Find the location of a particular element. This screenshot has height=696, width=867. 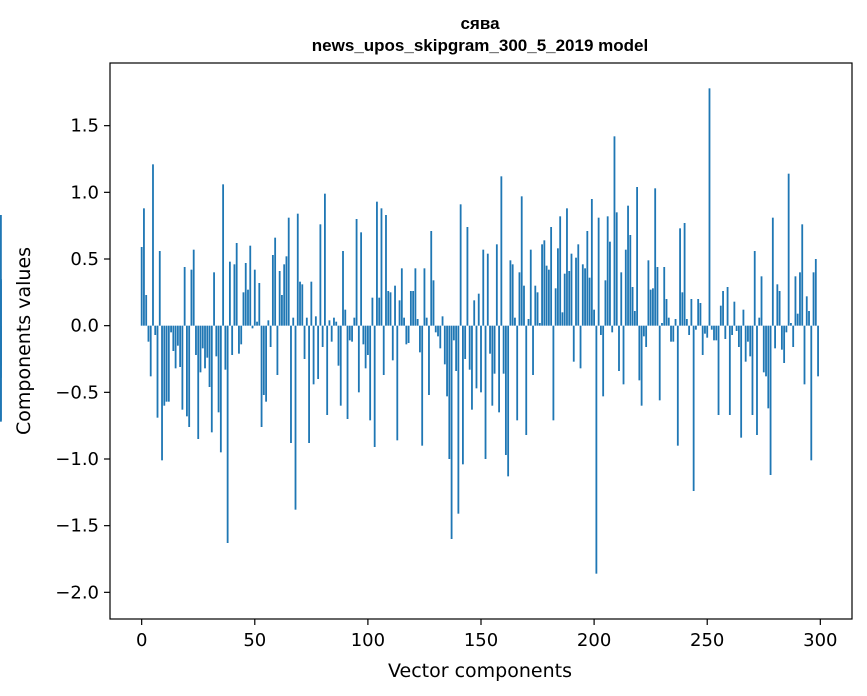

x-tick-label: 50 is located at coordinates (254, 640).